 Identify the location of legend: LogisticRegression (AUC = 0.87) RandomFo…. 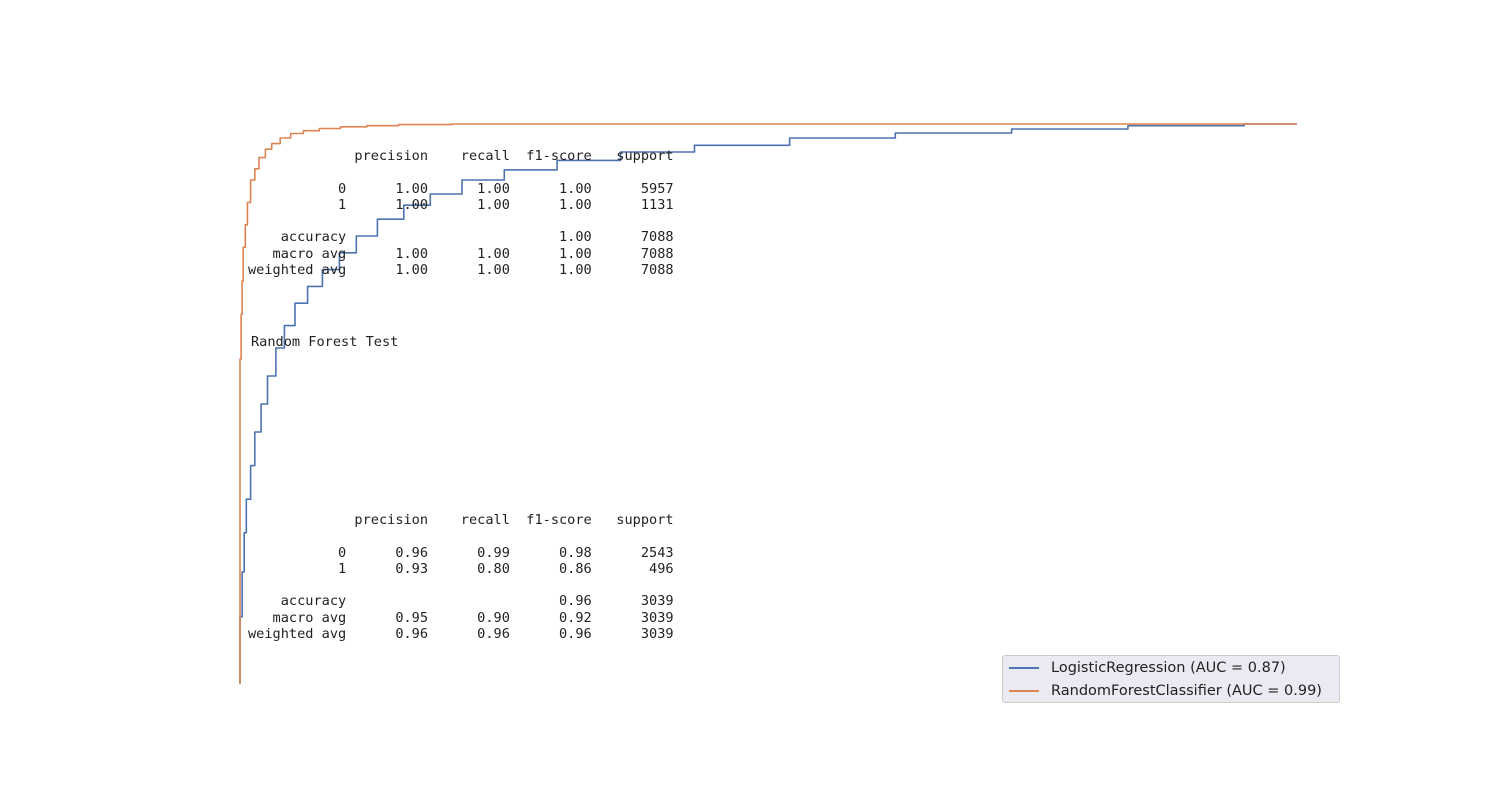
(1171, 679).